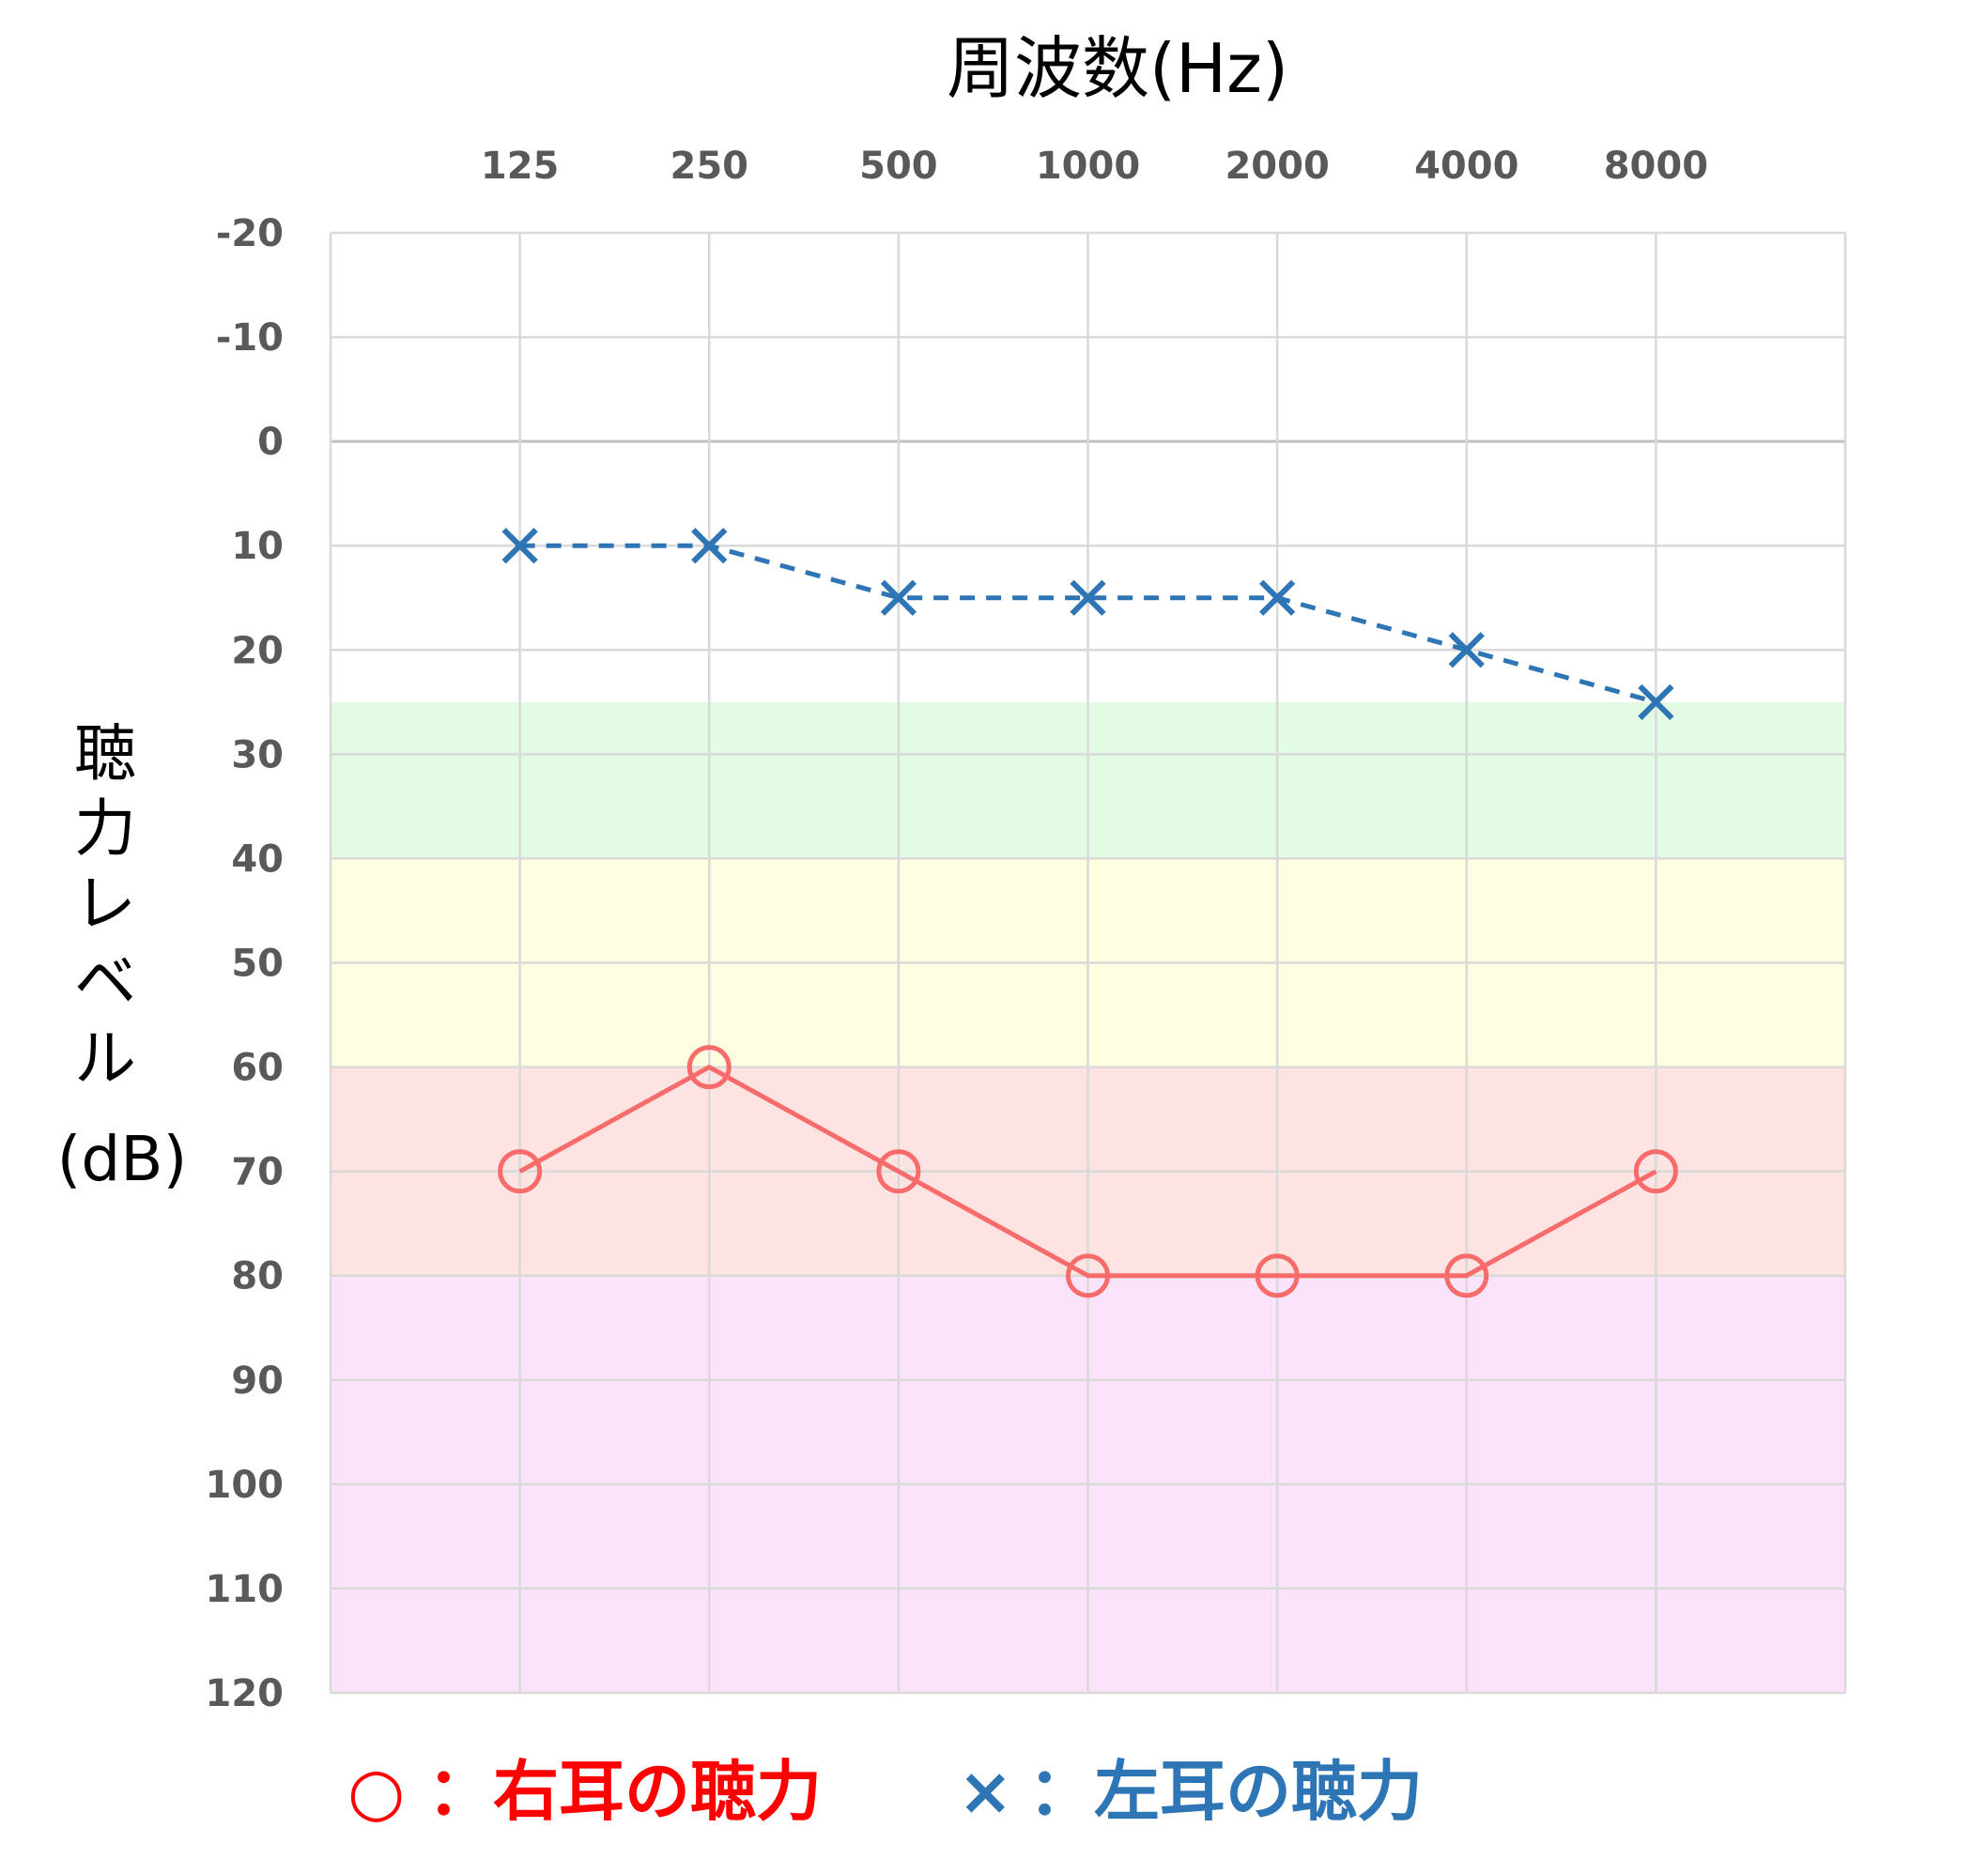 This screenshot has height=1874, width=1988. Describe the element at coordinates (105, 828) in the screenshot. I see `y-axis-title-line: 力` at that location.